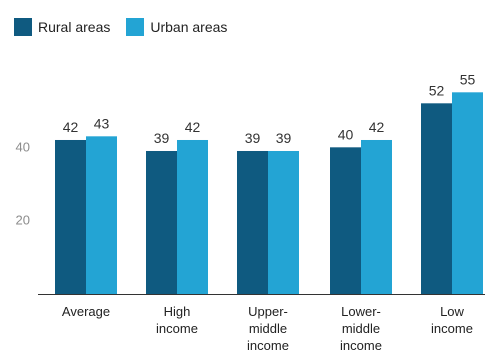 The image size is (485, 358). Describe the element at coordinates (268, 311) in the screenshot. I see `category-label-line: Upper-` at that location.